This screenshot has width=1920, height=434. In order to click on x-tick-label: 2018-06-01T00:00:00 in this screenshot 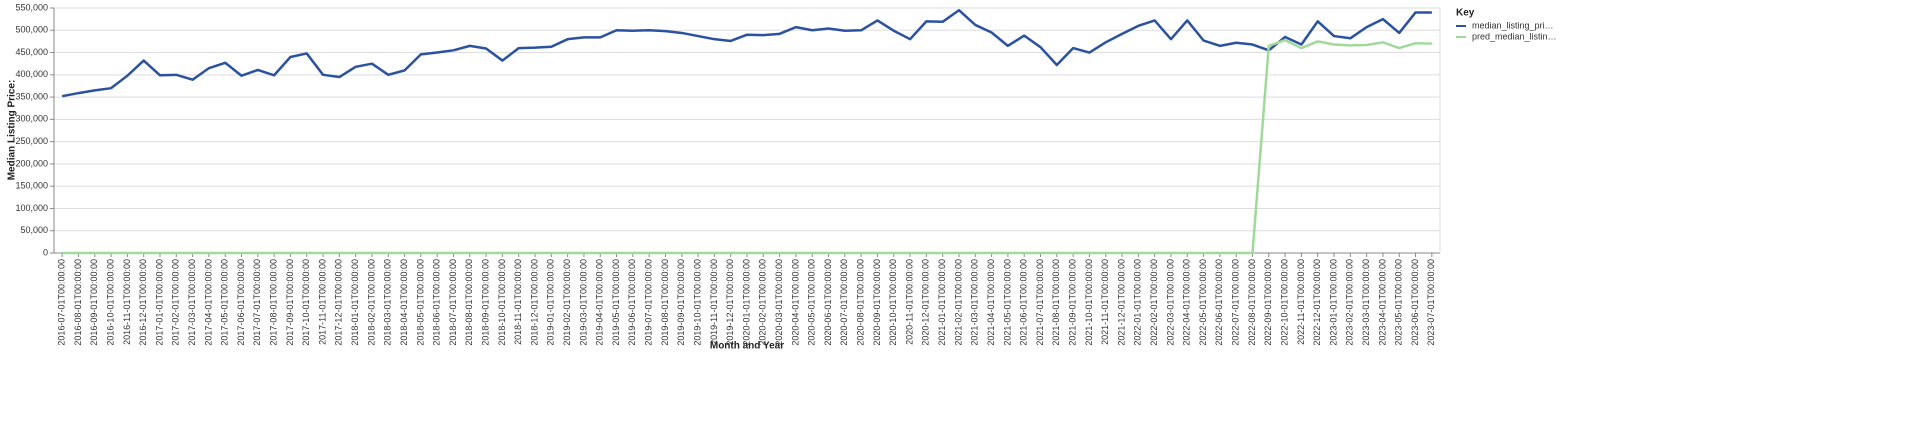, I will do `click(437, 302)`.